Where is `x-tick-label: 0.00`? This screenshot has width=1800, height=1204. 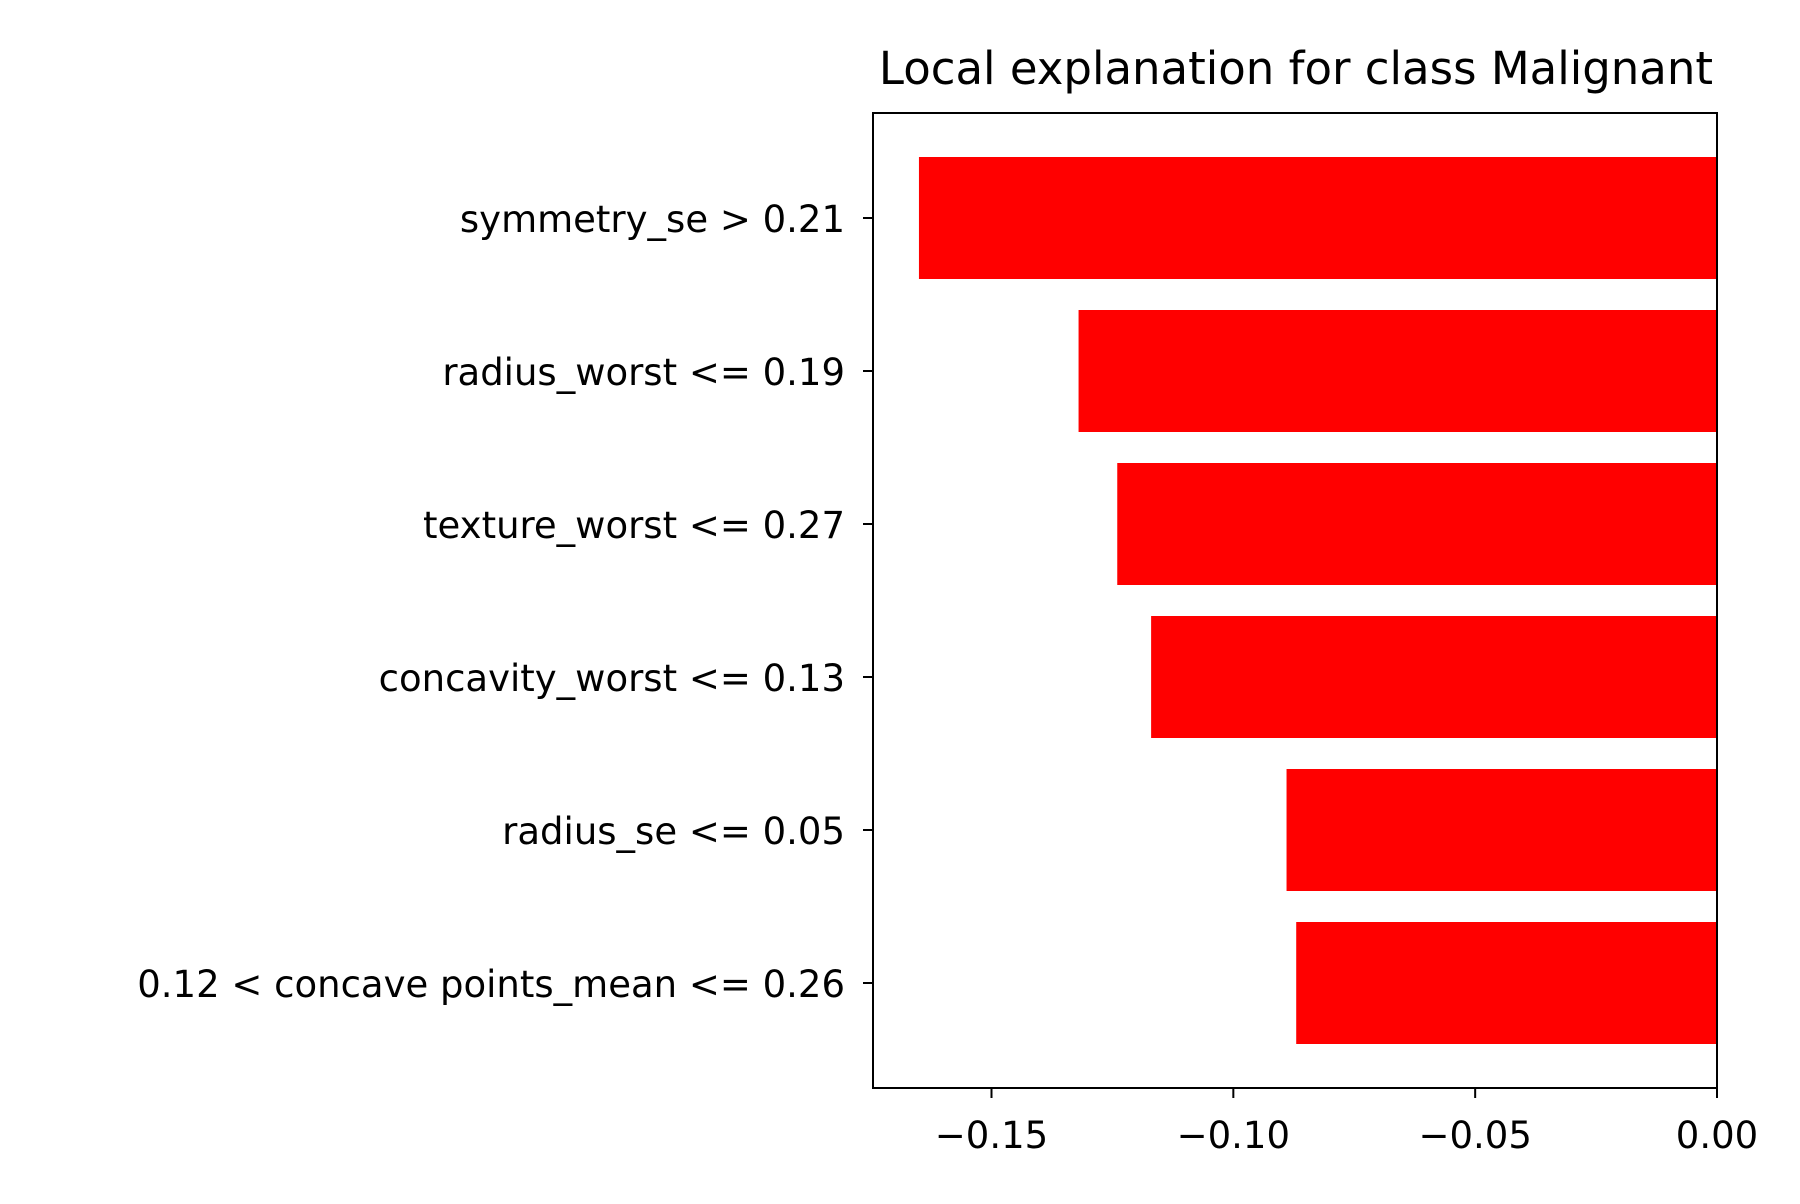 x-tick-label: 0.00 is located at coordinates (1717, 1135).